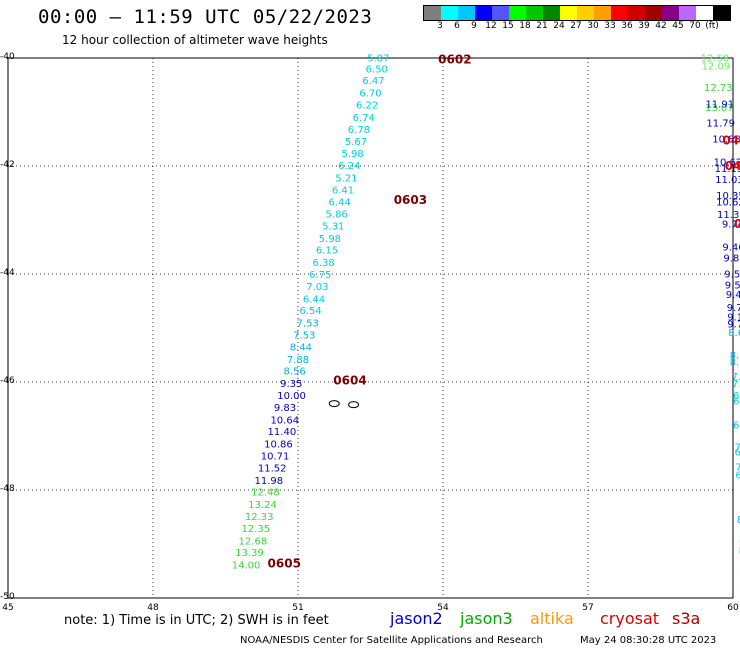 The height and width of the screenshot is (650, 740). What do you see at coordinates (733, 295) in the screenshot?
I see `wave-height-label: 9.42` at bounding box center [733, 295].